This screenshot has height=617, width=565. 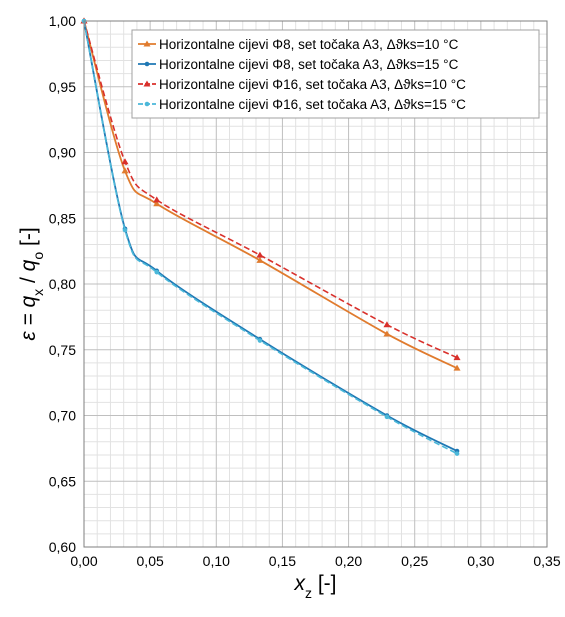 I want to click on x-tick-label: 0,05, so click(x=150, y=561).